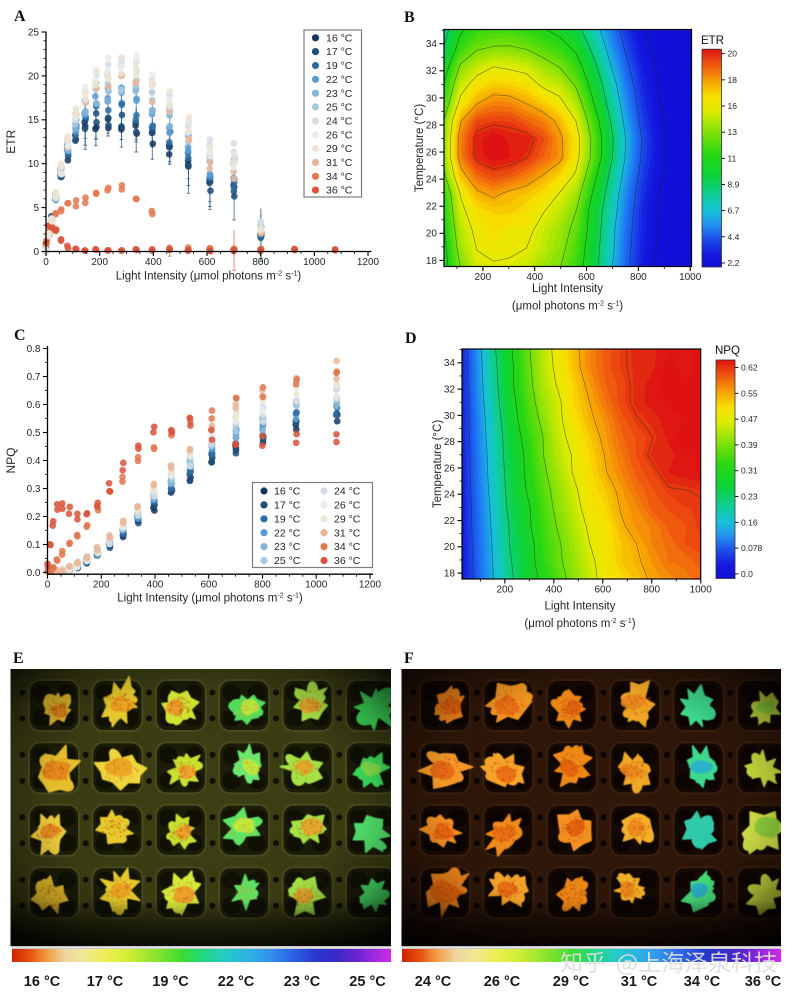  I want to click on svg-text:Light Intensity (μmol photons: Light Intensity (μmol photons m-2 s-1), so click(209, 276).